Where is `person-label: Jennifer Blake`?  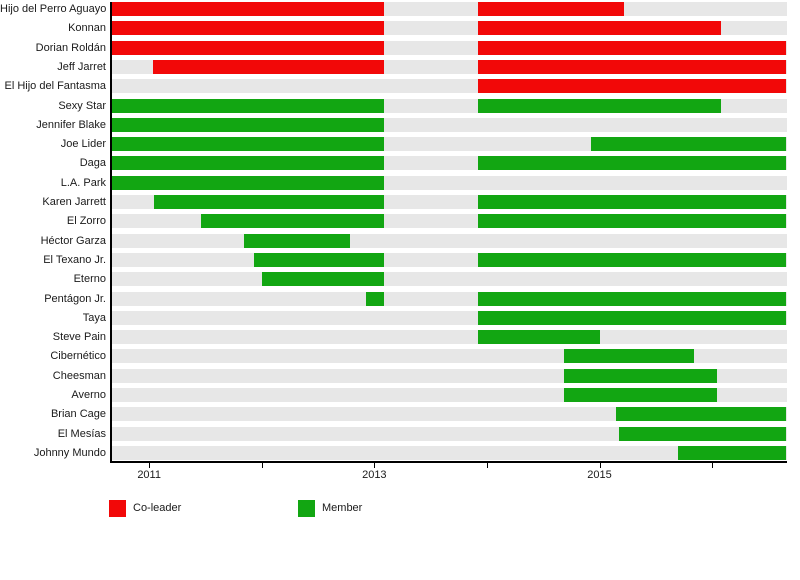 person-label: Jennifer Blake is located at coordinates (71, 124).